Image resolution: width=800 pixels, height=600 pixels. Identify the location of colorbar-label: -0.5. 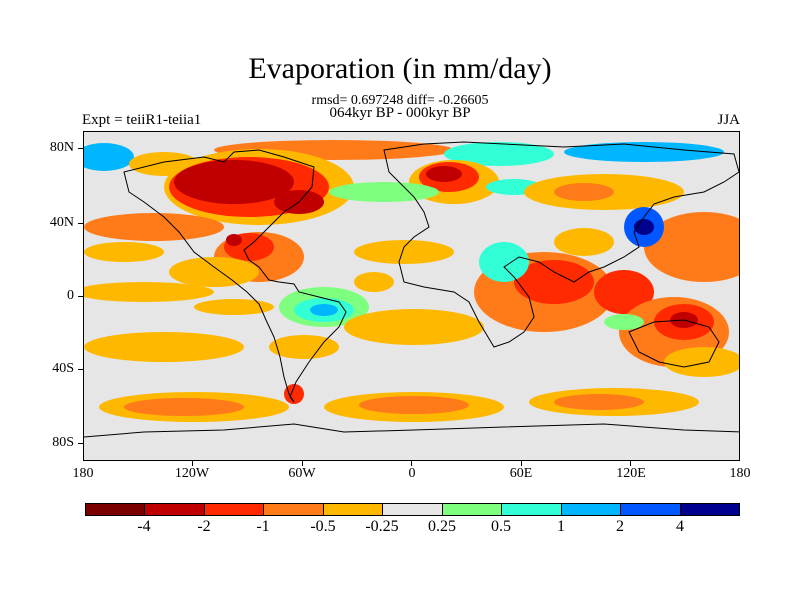
(323, 526).